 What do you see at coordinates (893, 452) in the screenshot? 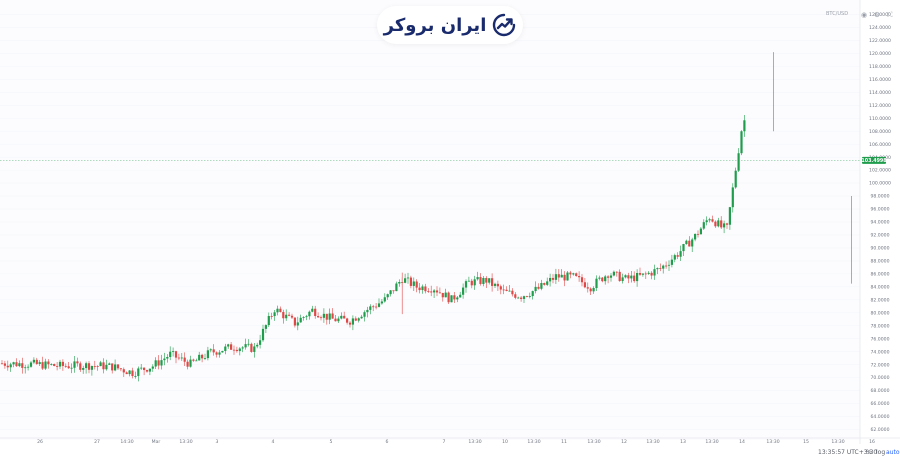
I see `auto-toggle: auto` at bounding box center [893, 452].